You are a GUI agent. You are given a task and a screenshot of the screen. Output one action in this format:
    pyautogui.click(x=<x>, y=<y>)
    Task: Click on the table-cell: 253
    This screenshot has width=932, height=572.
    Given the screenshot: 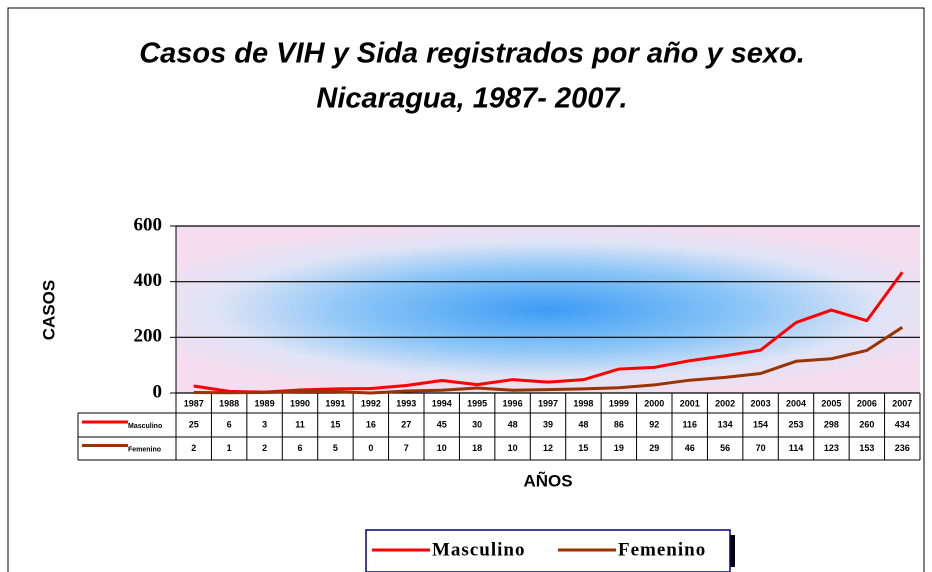 What is the action you would take?
    pyautogui.click(x=795, y=424)
    